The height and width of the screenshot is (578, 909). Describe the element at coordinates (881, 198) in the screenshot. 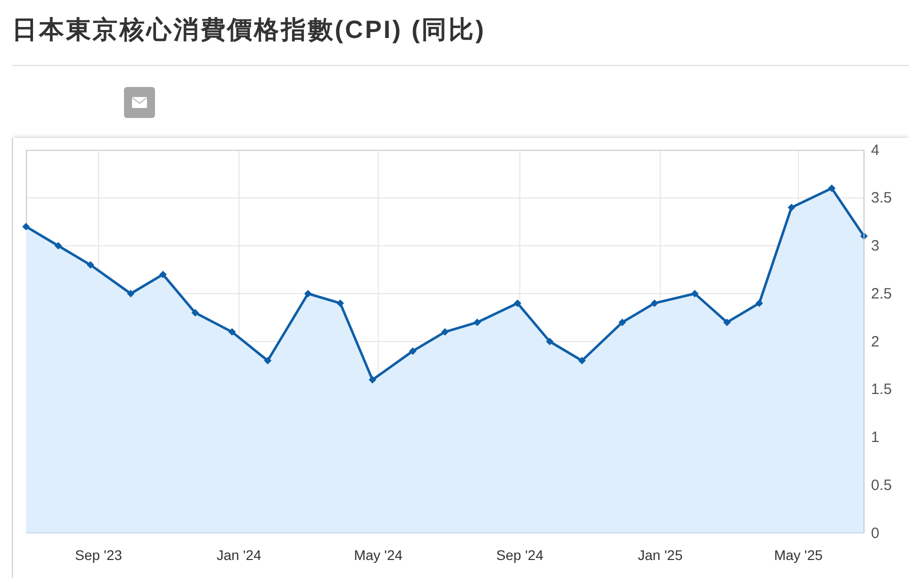

I see `y-tick-label: 3.5` at that location.